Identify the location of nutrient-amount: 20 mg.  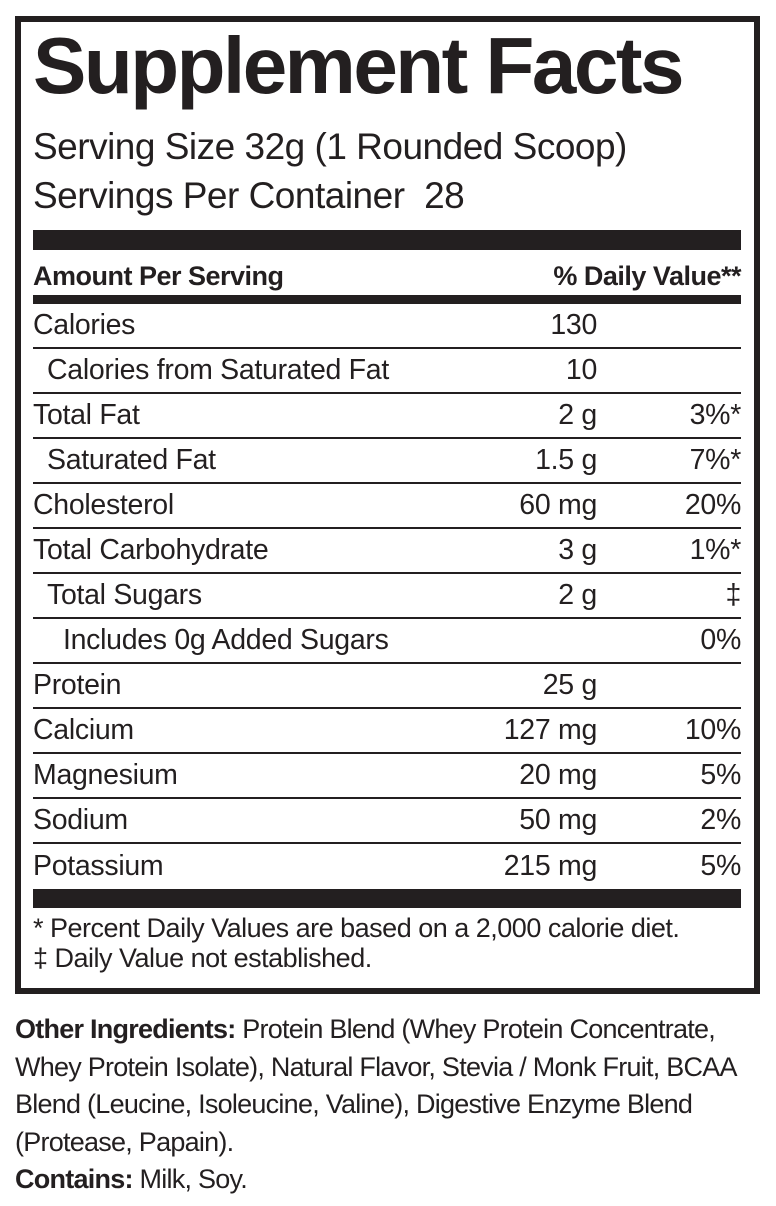
(558, 775).